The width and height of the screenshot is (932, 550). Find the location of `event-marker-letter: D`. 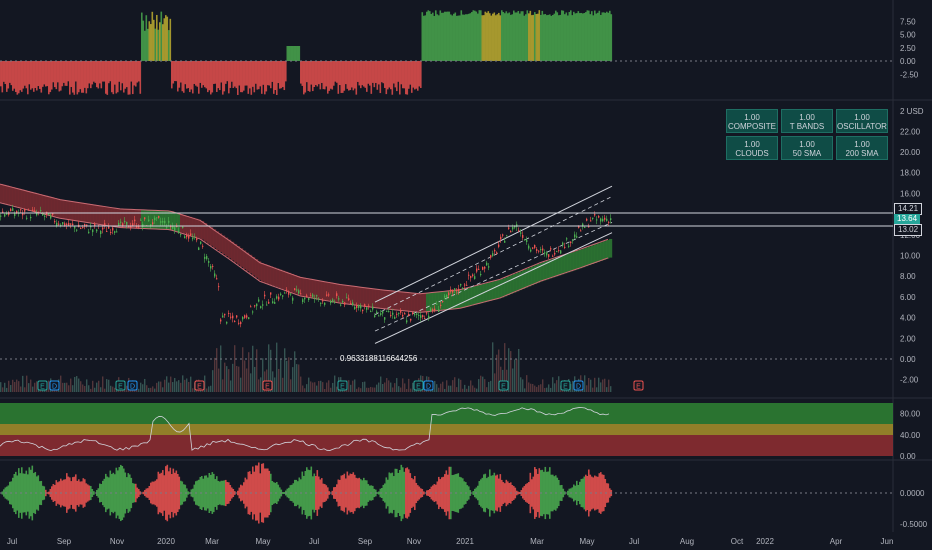

event-marker-letter: D is located at coordinates (428, 387).